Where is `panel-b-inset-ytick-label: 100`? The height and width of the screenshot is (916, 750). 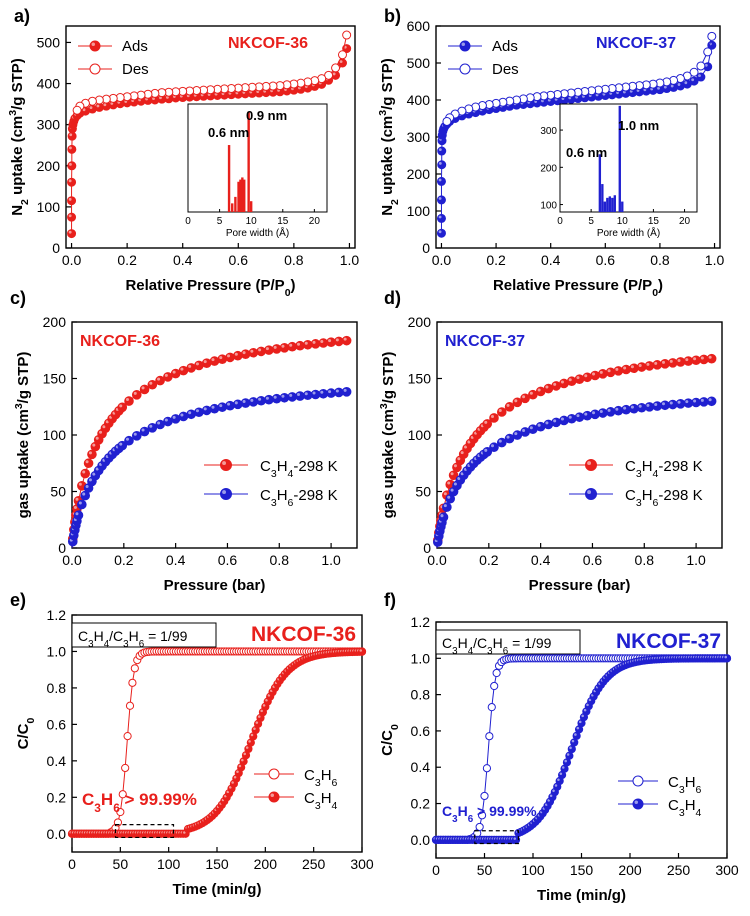 panel-b-inset-ytick-label: 100 is located at coordinates (548, 206).